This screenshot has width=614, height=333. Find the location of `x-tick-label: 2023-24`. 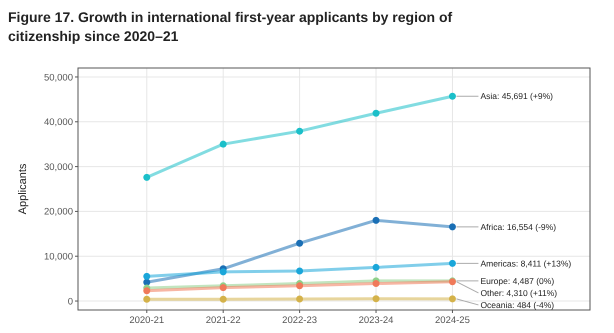

x-tick-label: 2023-24 is located at coordinates (376, 320).